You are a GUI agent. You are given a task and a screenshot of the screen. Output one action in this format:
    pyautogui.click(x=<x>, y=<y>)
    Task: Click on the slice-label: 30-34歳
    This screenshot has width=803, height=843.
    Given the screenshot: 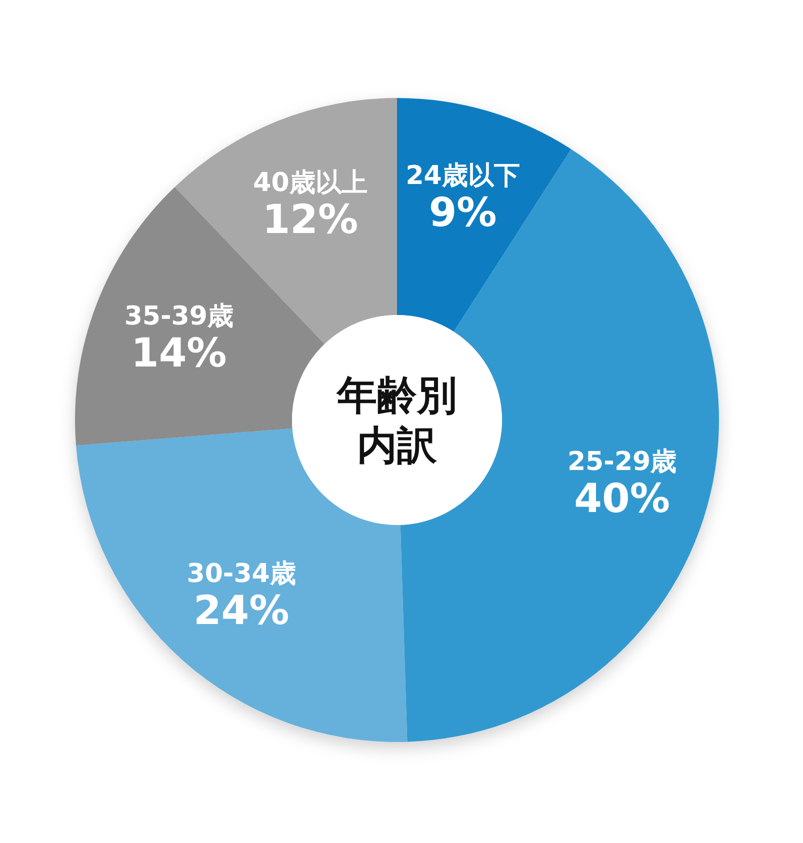 What is the action you would take?
    pyautogui.click(x=241, y=574)
    